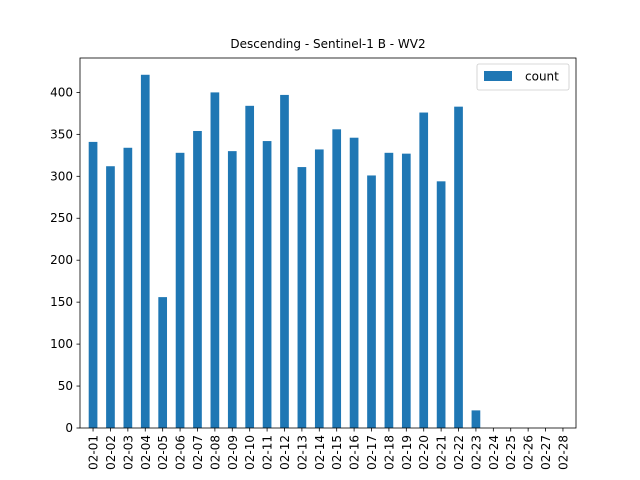  I want to click on y-tick-label: 250, so click(61, 218).